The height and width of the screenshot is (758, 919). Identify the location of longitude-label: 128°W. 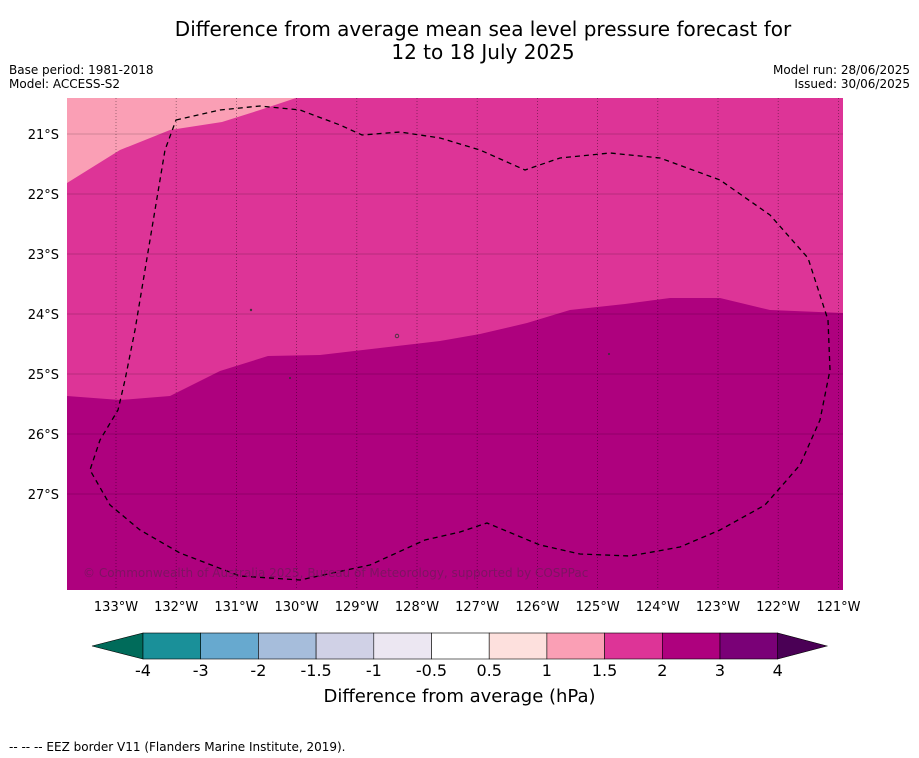
(417, 607).